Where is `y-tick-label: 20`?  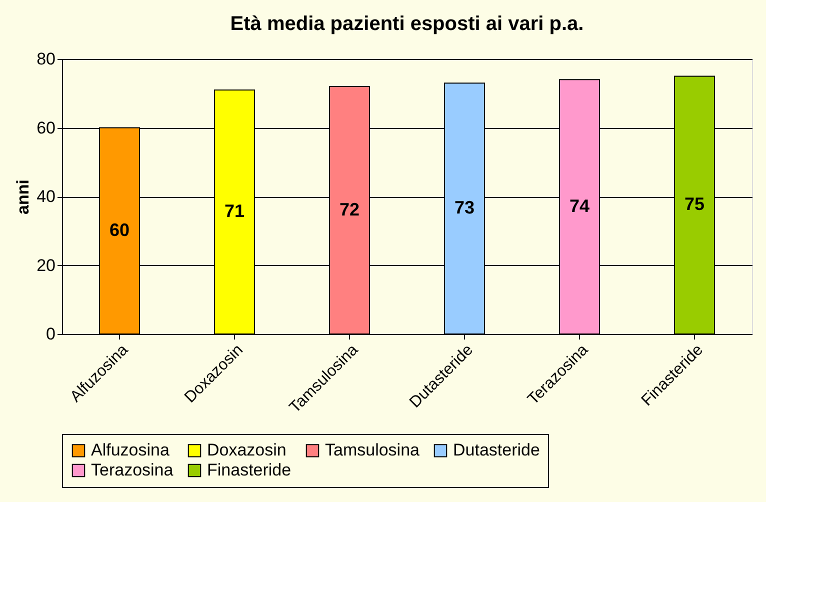
y-tick-label: 20 is located at coordinates (46, 265).